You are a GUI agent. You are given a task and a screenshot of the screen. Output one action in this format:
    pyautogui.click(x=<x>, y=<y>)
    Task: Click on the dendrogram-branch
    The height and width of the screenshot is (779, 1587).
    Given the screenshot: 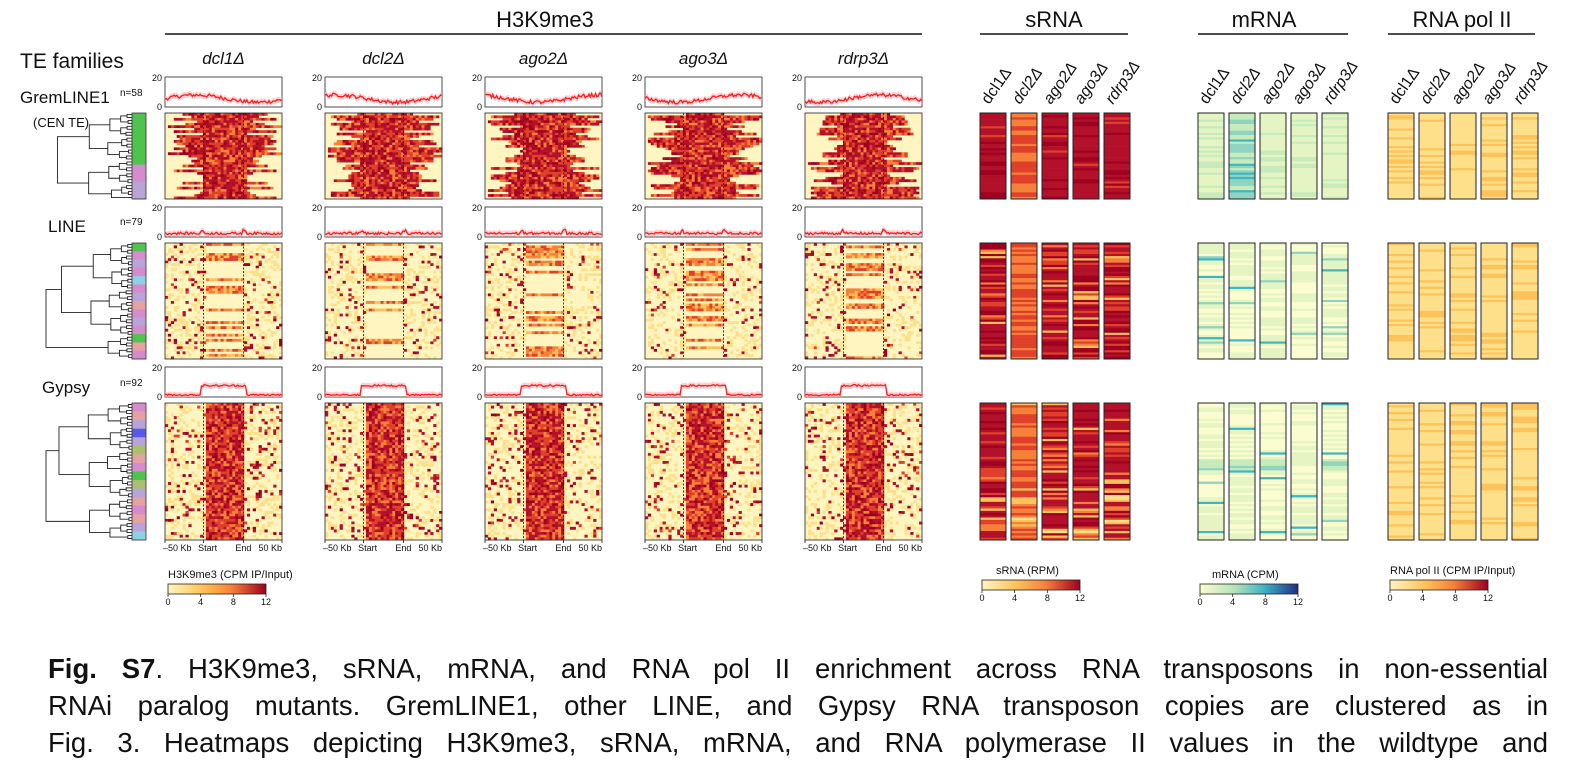 What is the action you would take?
    pyautogui.click(x=124, y=469)
    